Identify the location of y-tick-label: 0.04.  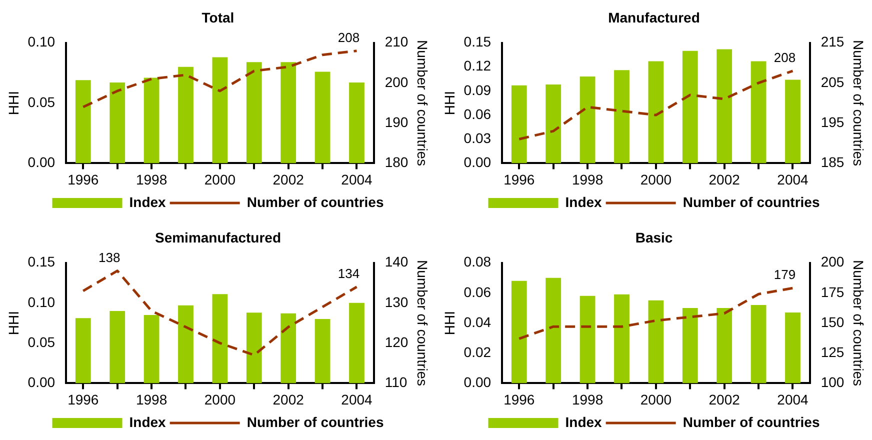
(478, 322).